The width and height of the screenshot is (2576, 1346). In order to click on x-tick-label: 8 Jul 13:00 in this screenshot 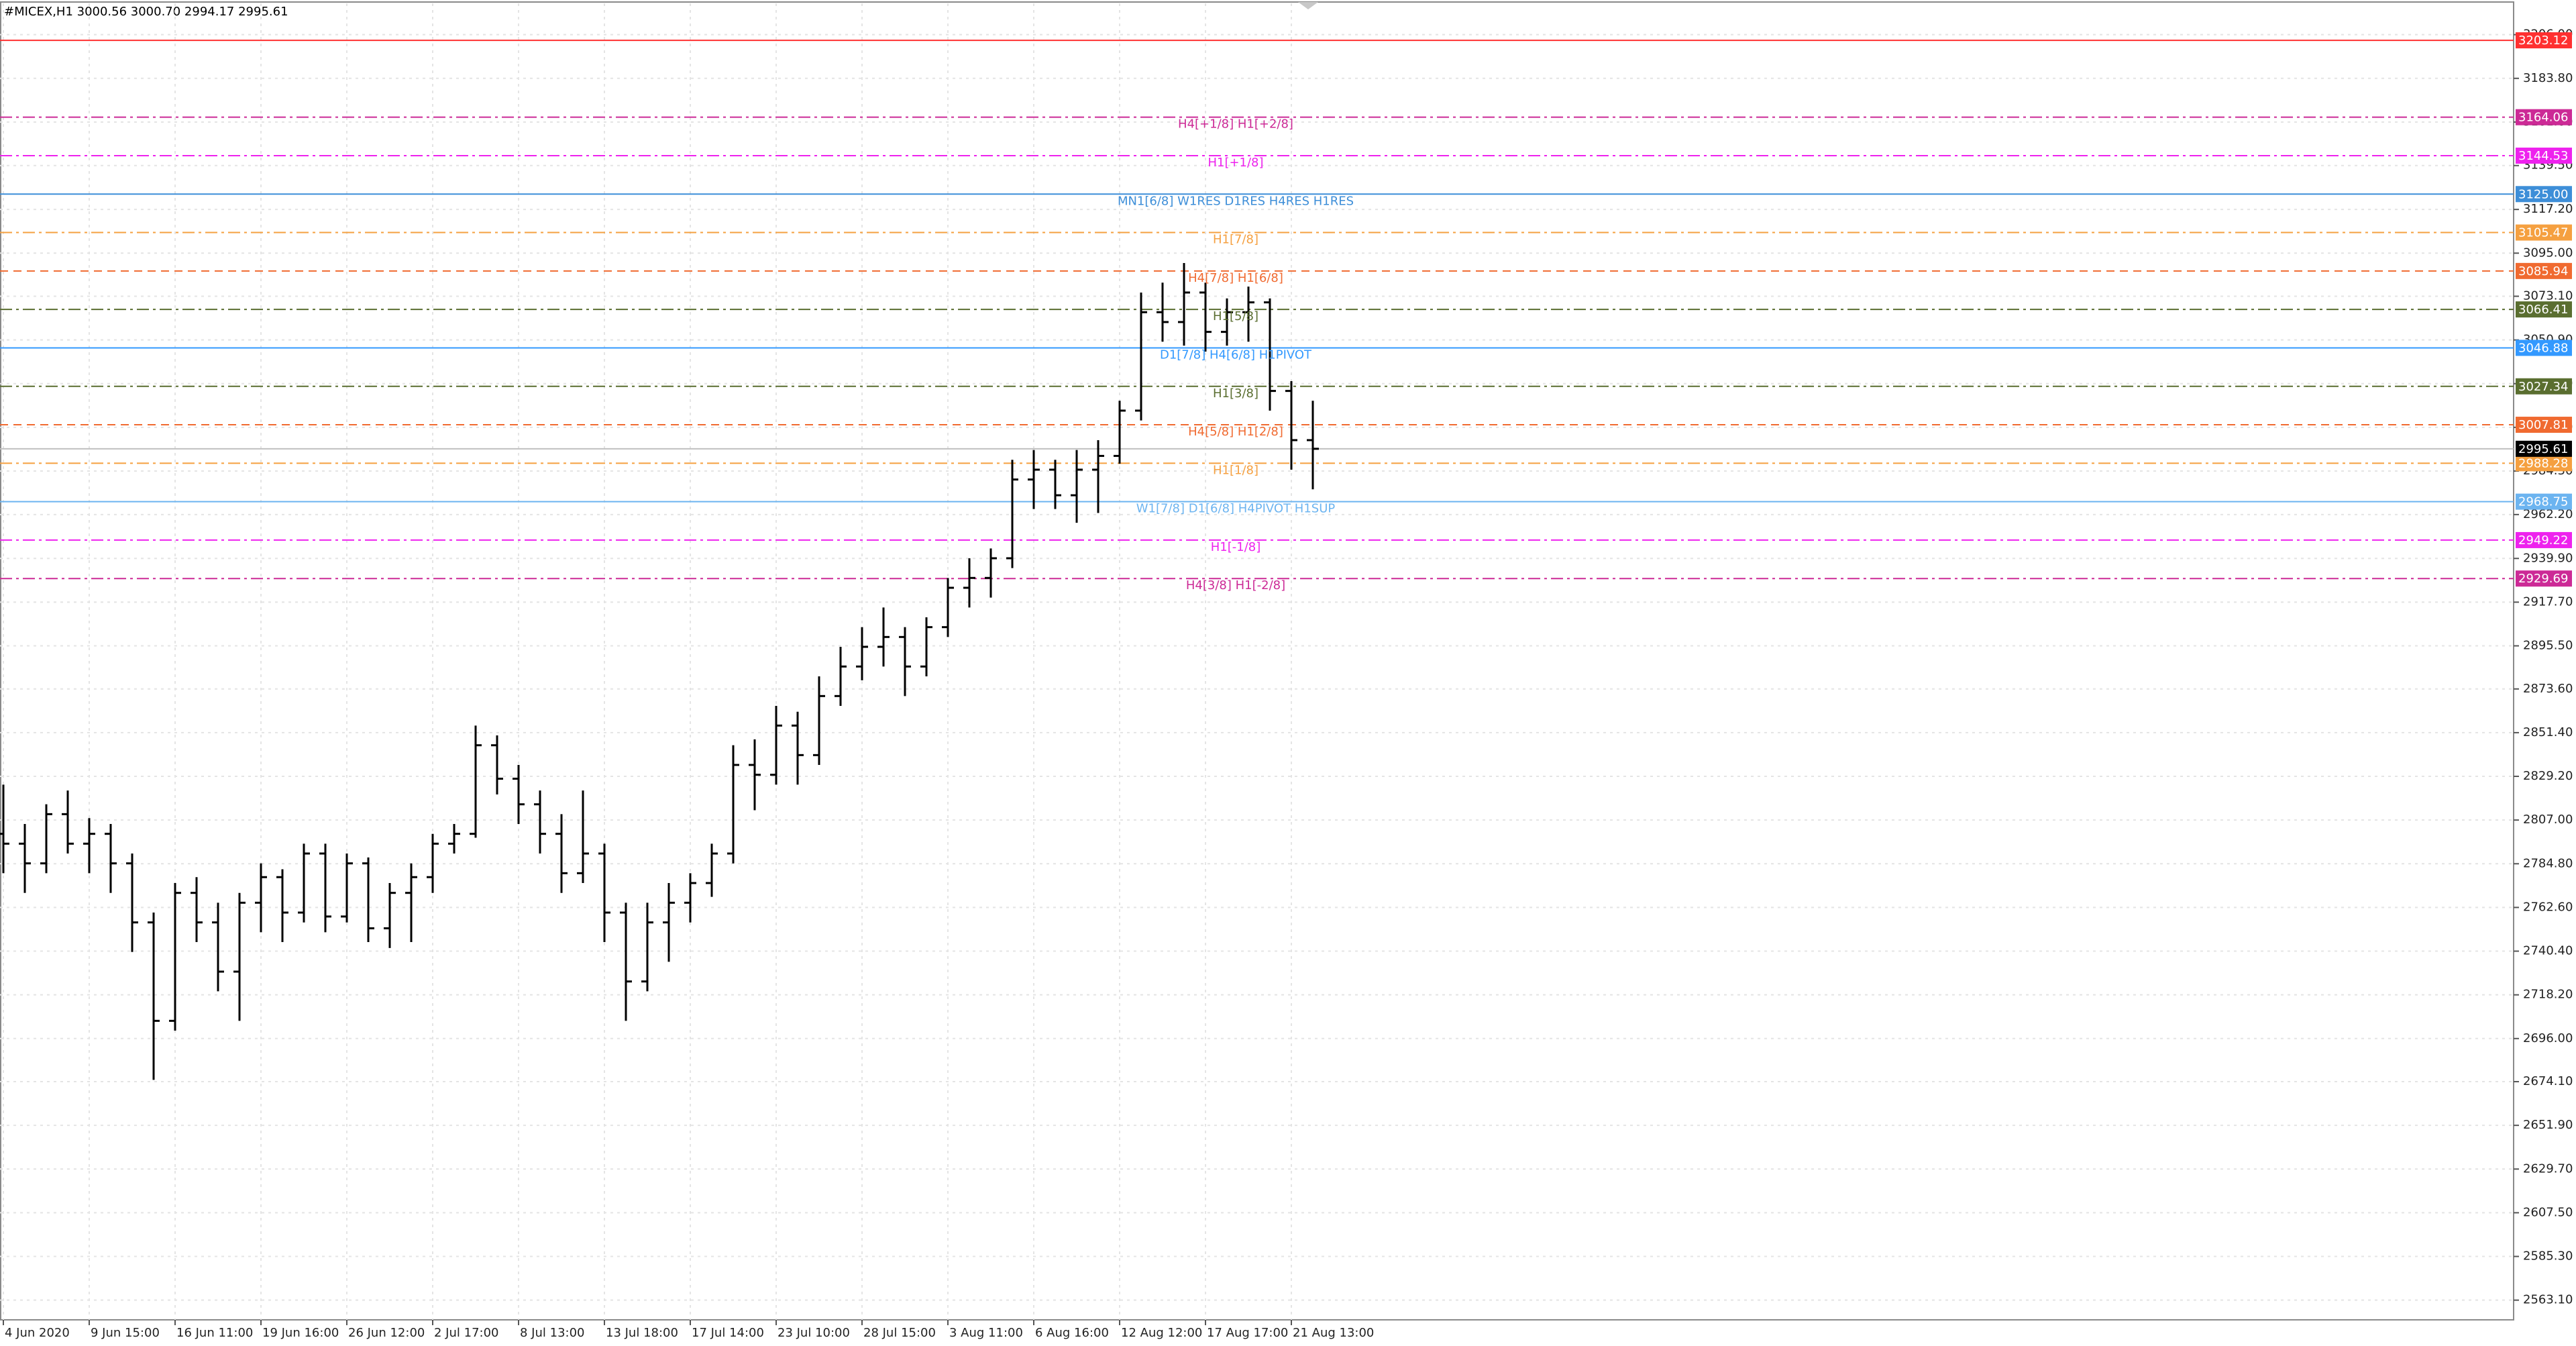, I will do `click(552, 1333)`.